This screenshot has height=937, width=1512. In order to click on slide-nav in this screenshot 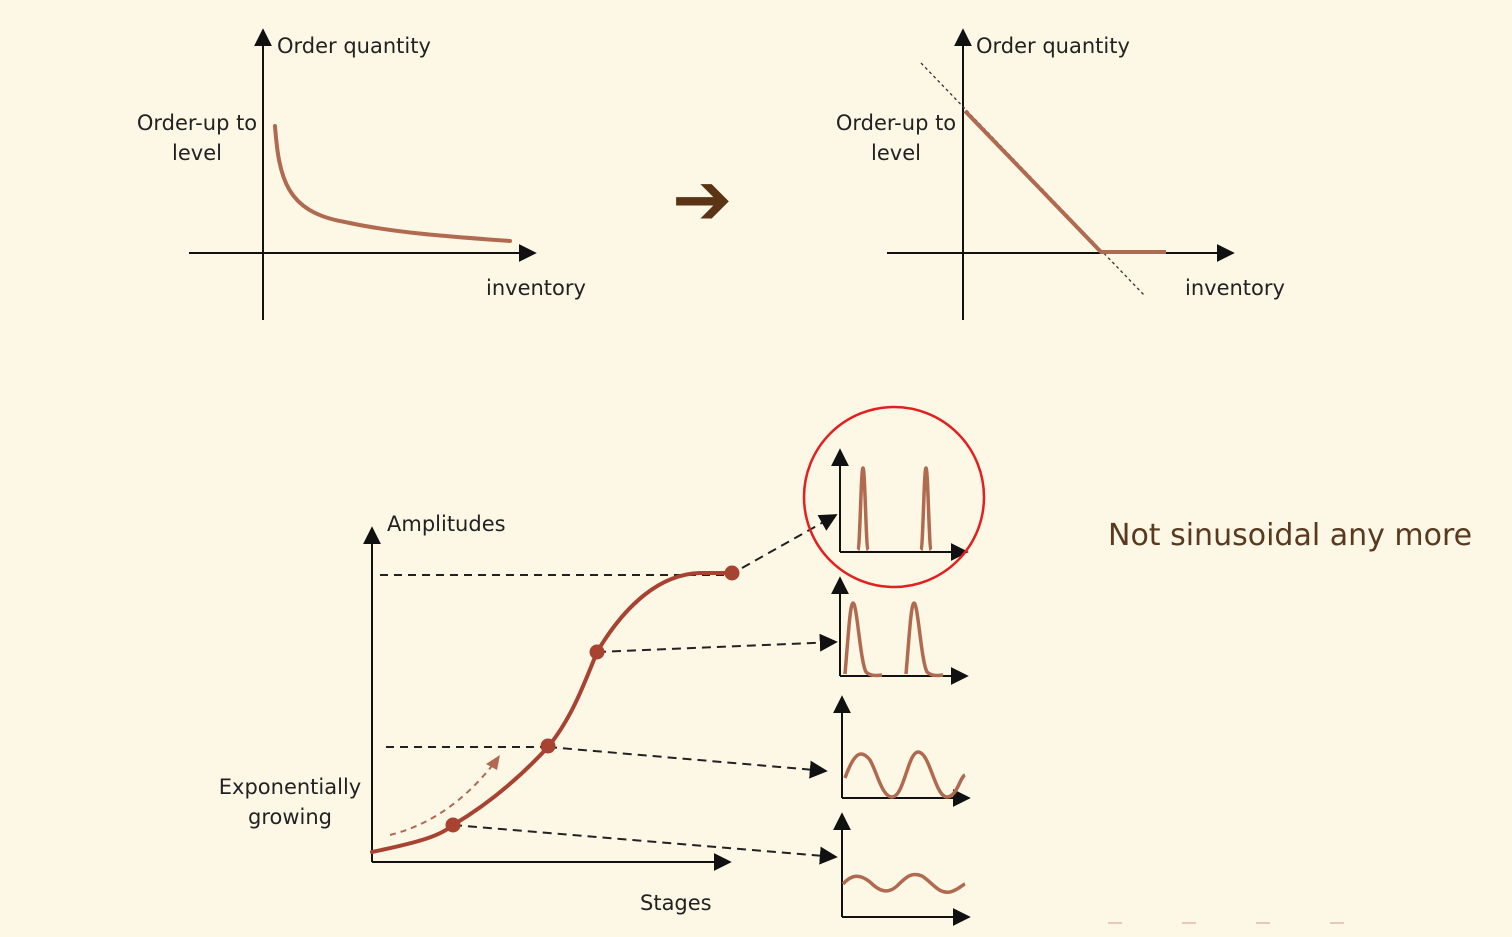, I will do `click(1306, 927)`.